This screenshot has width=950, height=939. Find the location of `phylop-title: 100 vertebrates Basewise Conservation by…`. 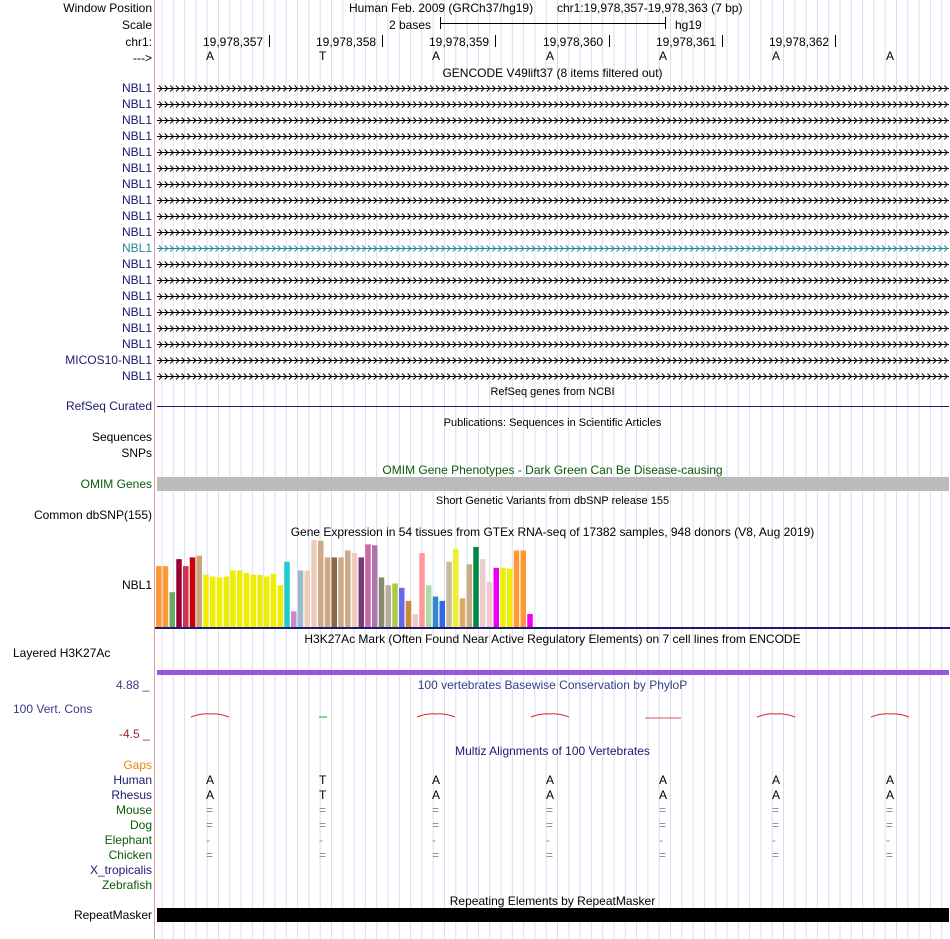

phylop-title: 100 vertebrates Basewise Conservation by… is located at coordinates (552, 685).